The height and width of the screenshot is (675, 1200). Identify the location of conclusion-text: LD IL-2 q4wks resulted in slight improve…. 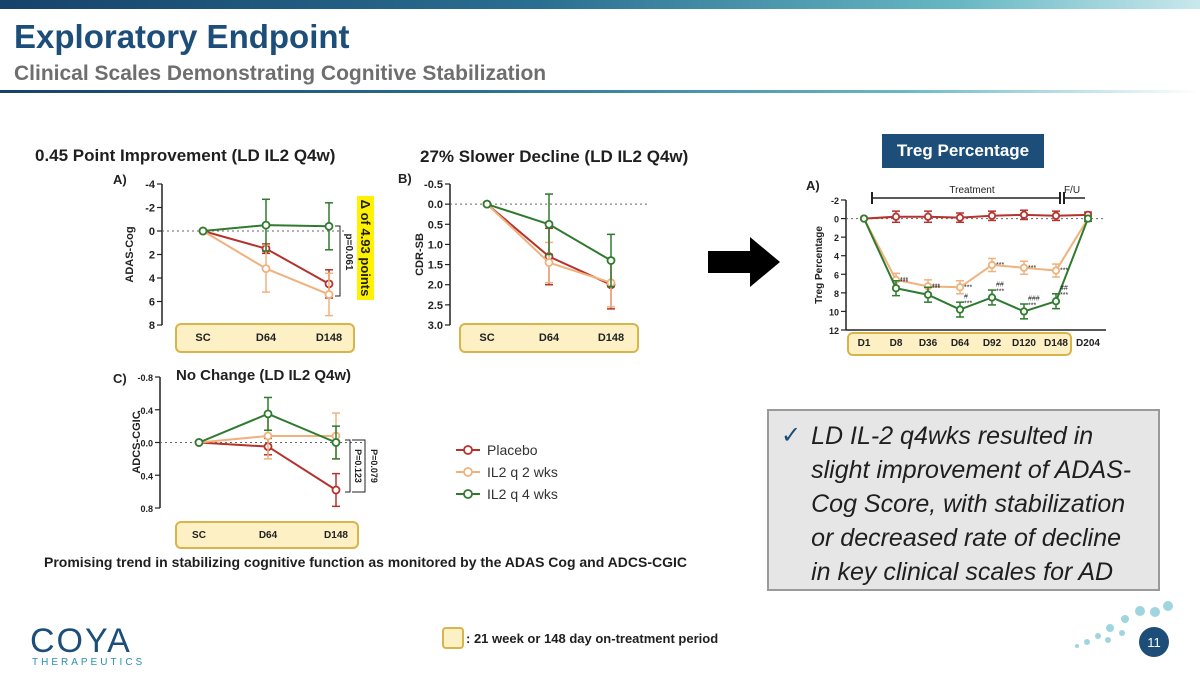
(971, 504).